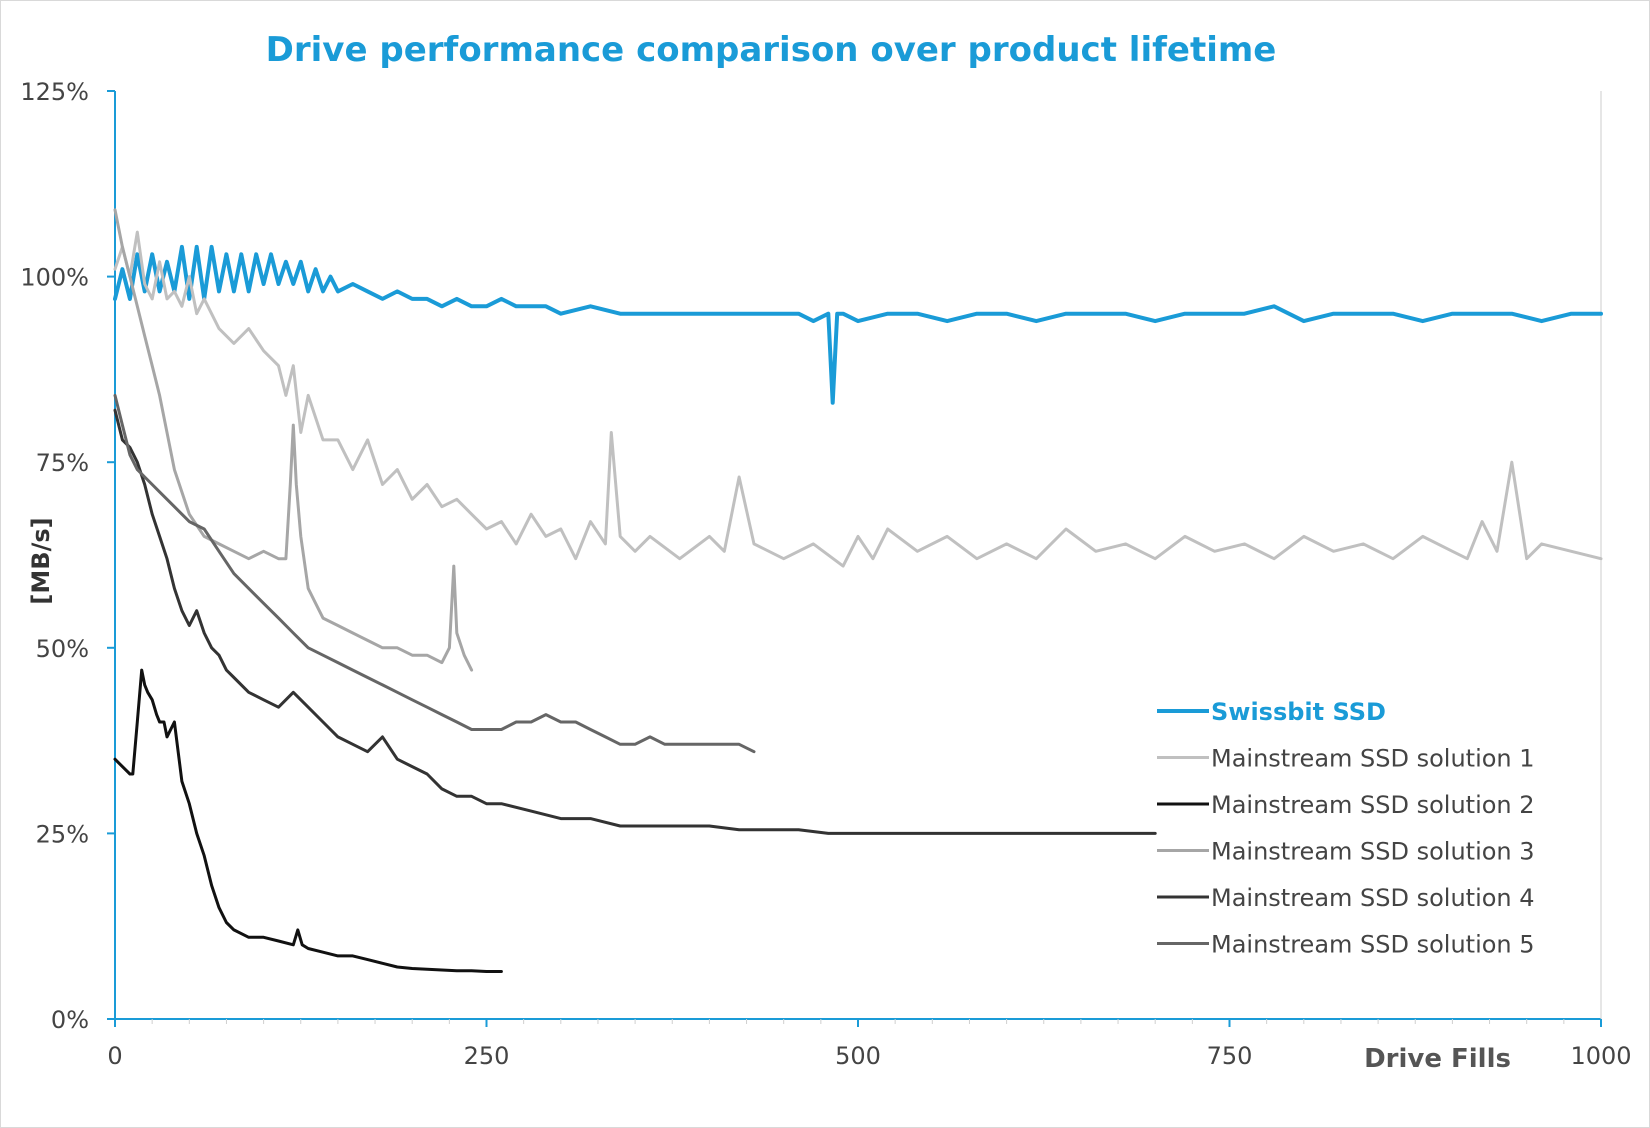 The image size is (1650, 1128). I want to click on legend-label-4: Mainstream SSD solution 3, so click(1373, 852).